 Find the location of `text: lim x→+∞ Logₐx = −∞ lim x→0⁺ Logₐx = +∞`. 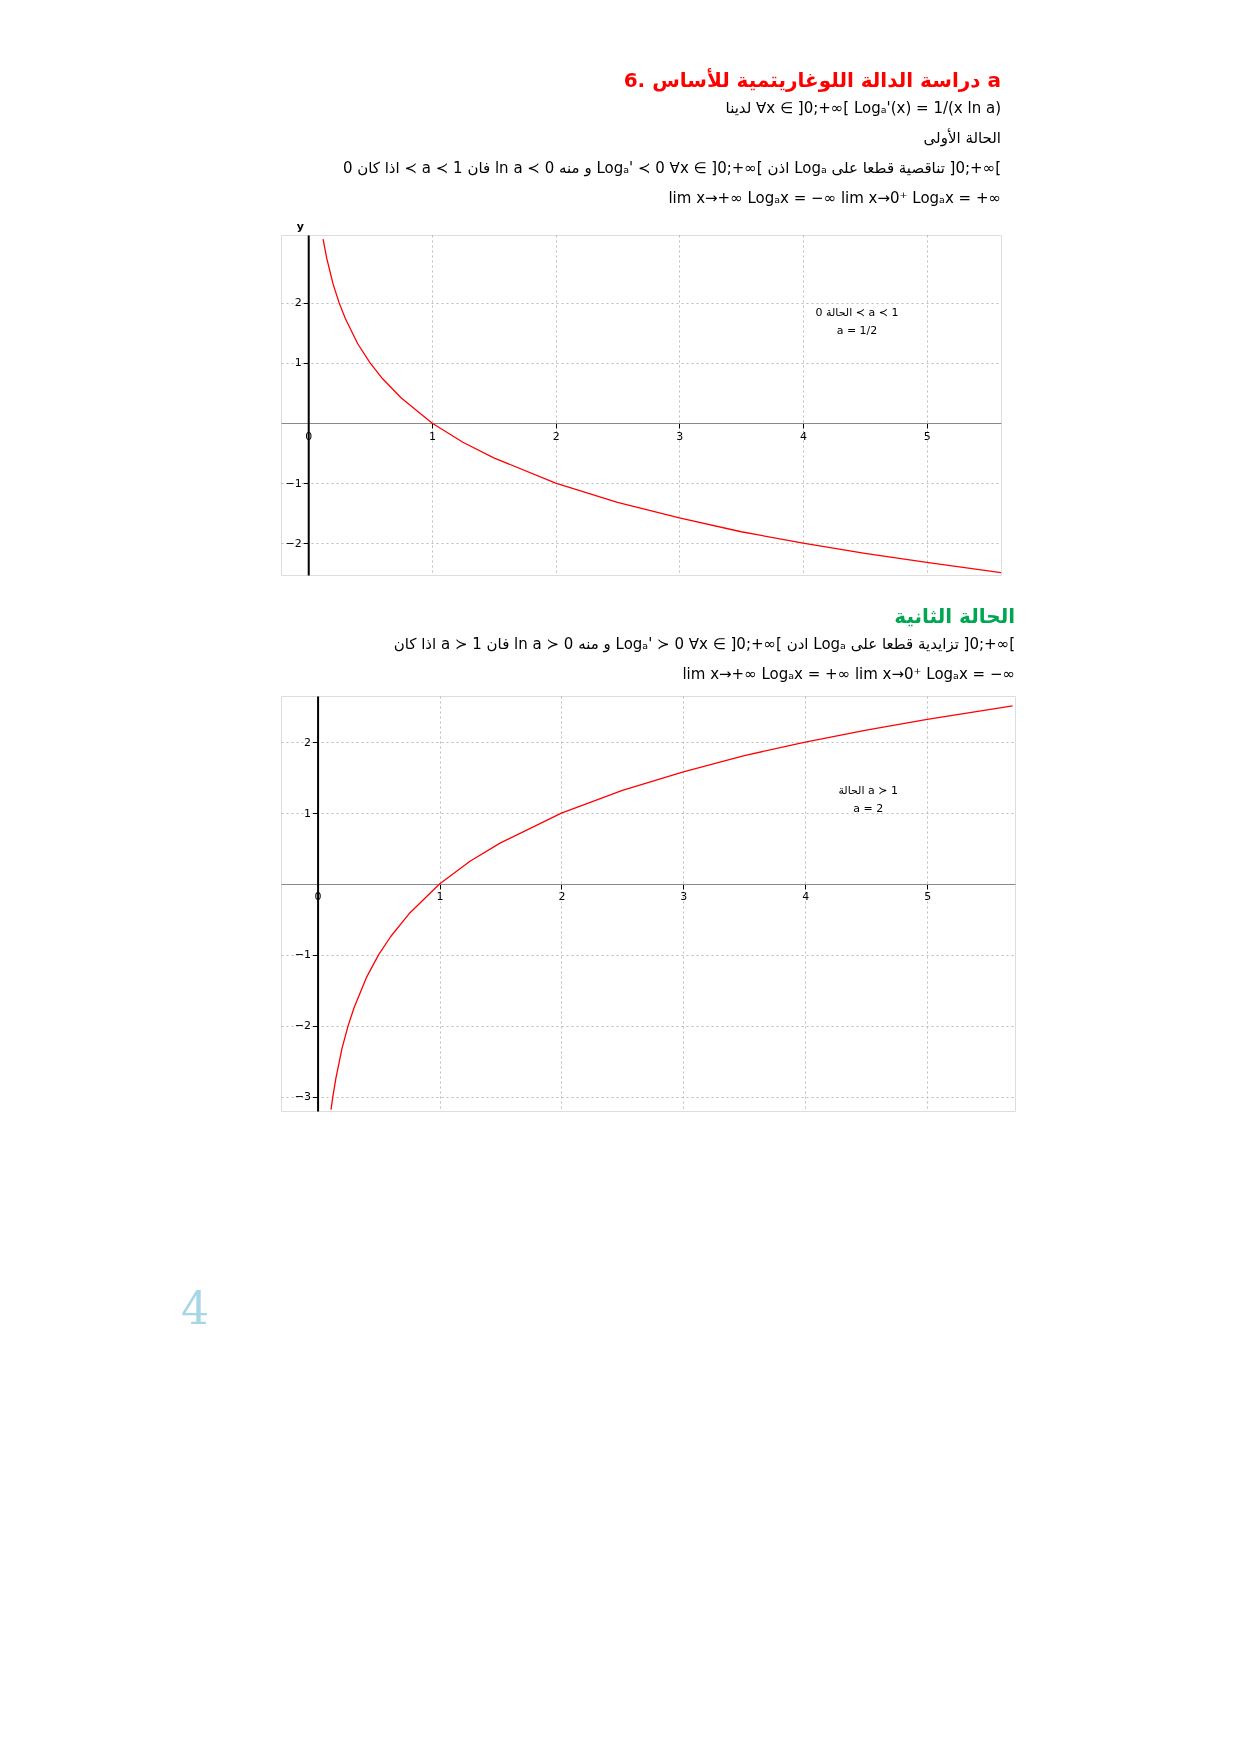

text: lim x→+∞ Logₐx = −∞ lim x→0⁺ Logₐx = +∞ is located at coordinates (834, 198).